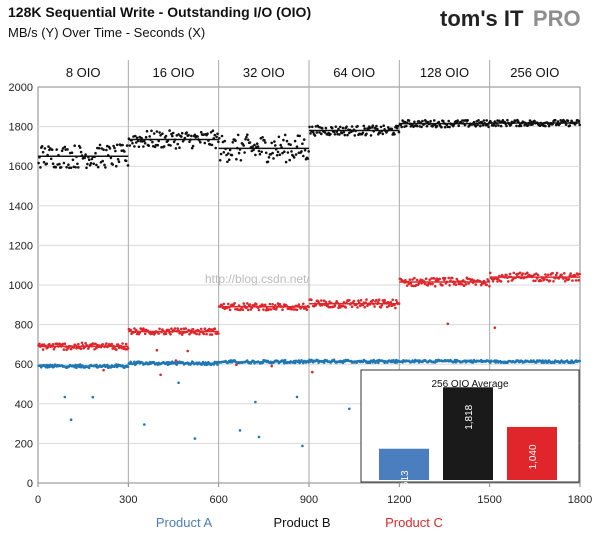 This screenshot has width=600, height=541. What do you see at coordinates (24, 405) in the screenshot?
I see `y-tick-label: 400` at bounding box center [24, 405].